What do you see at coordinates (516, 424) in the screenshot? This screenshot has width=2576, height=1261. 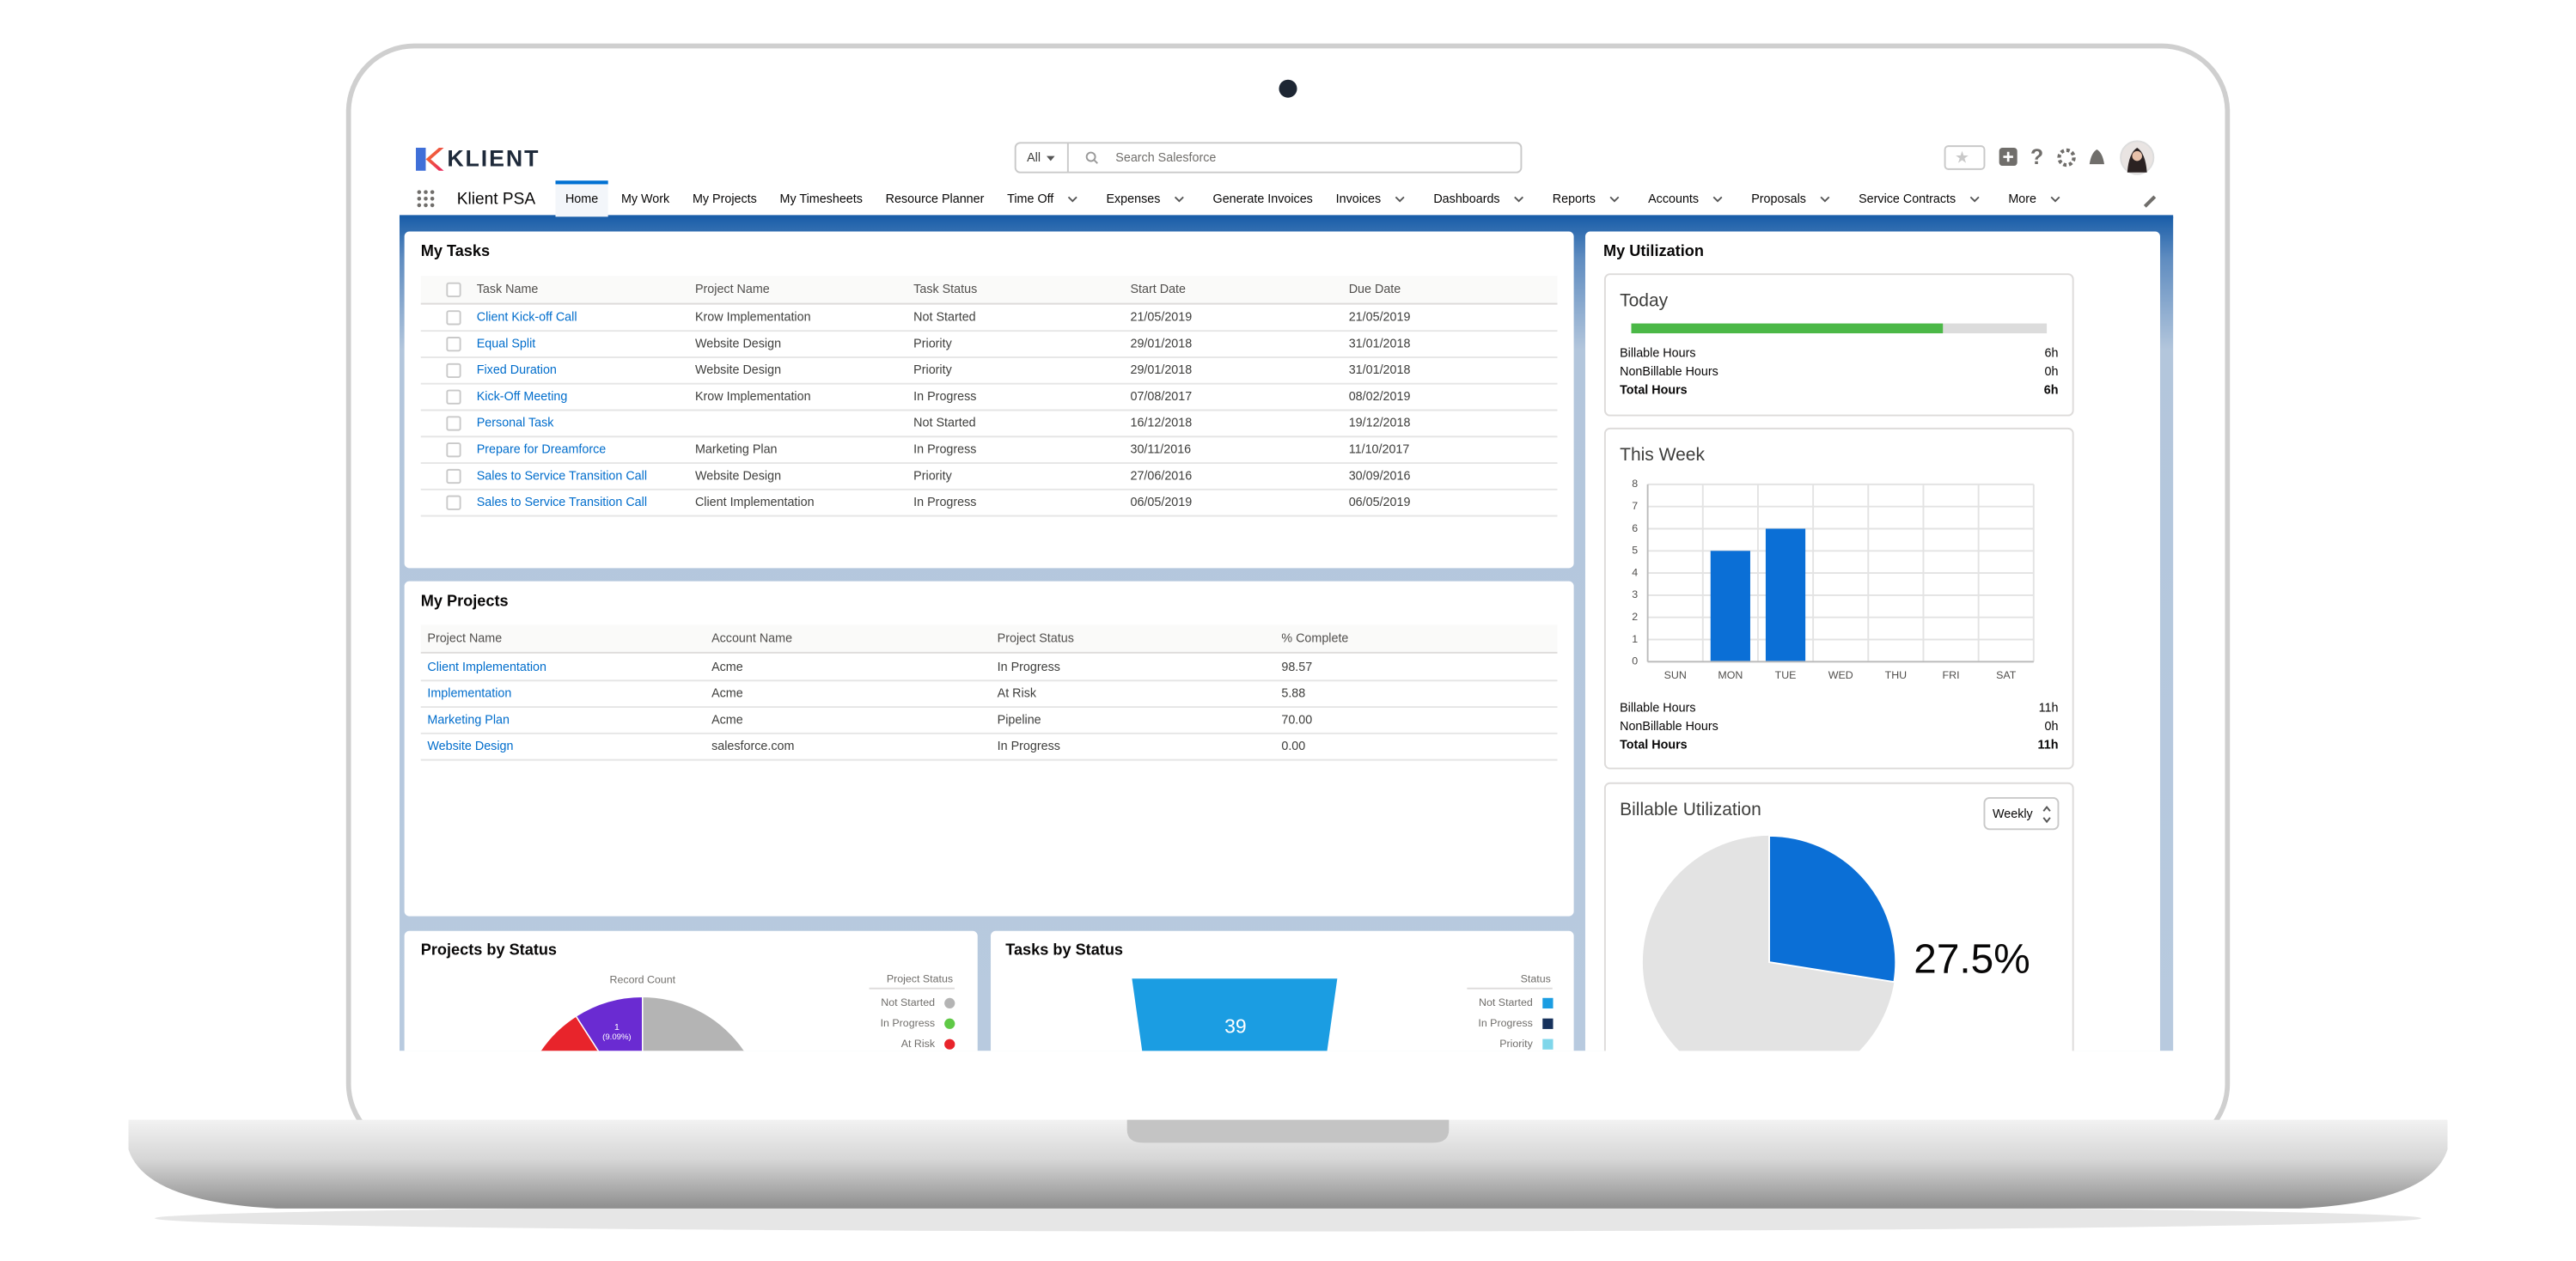 I see `row-link: Personal Task` at bounding box center [516, 424].